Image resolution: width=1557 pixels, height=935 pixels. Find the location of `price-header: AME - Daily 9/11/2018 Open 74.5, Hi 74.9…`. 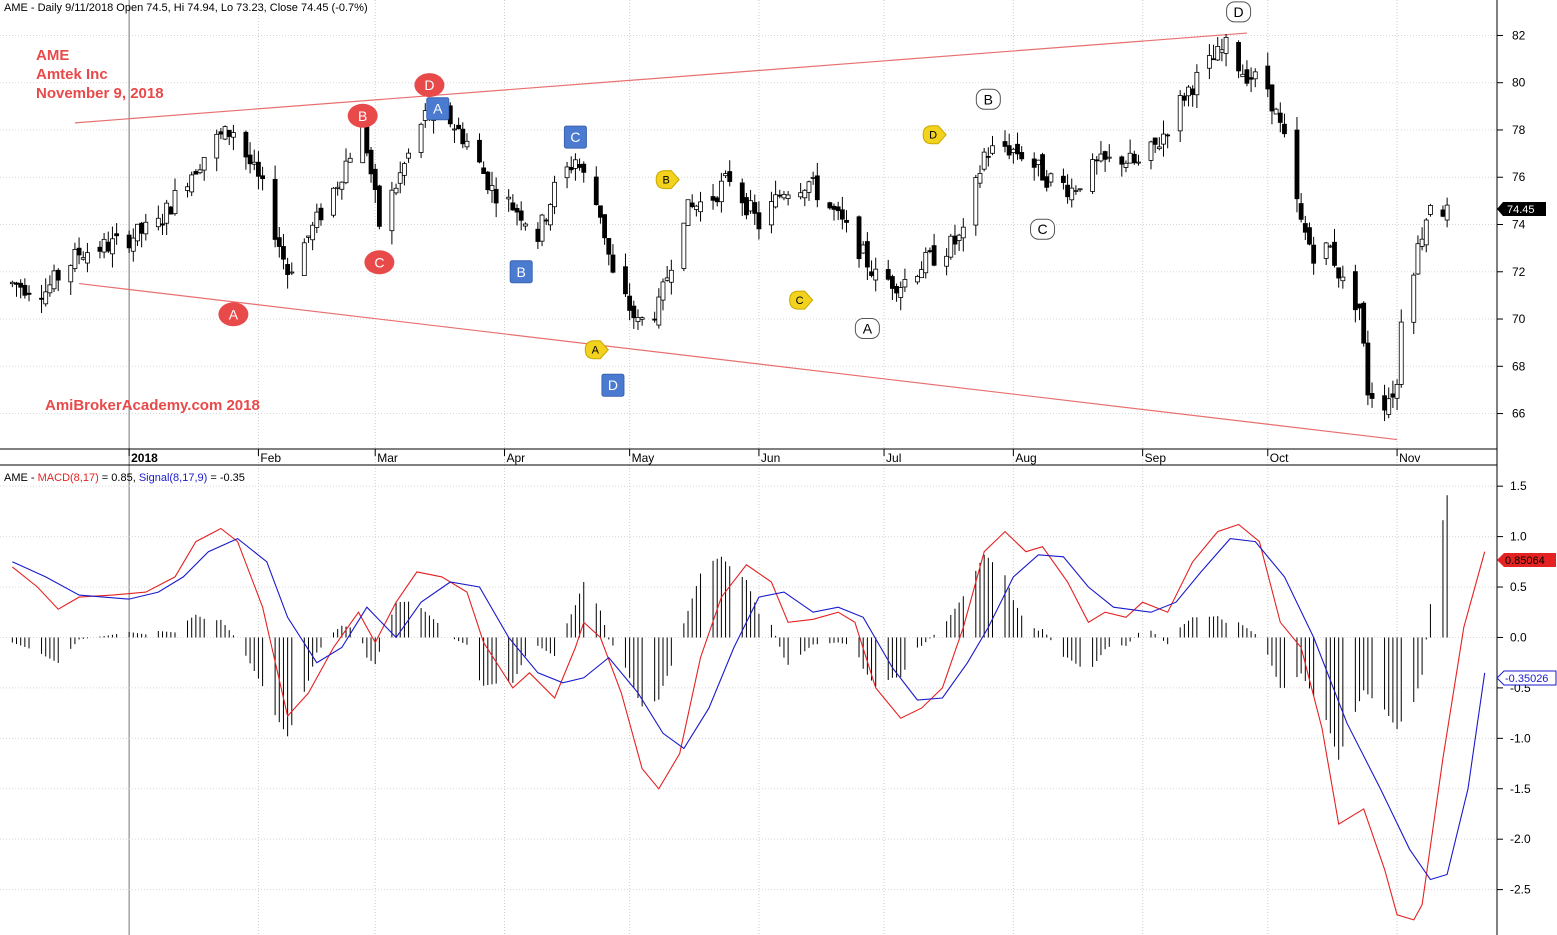

price-header: AME - Daily 9/11/2018 Open 74.5, Hi 74.9… is located at coordinates (186, 8).